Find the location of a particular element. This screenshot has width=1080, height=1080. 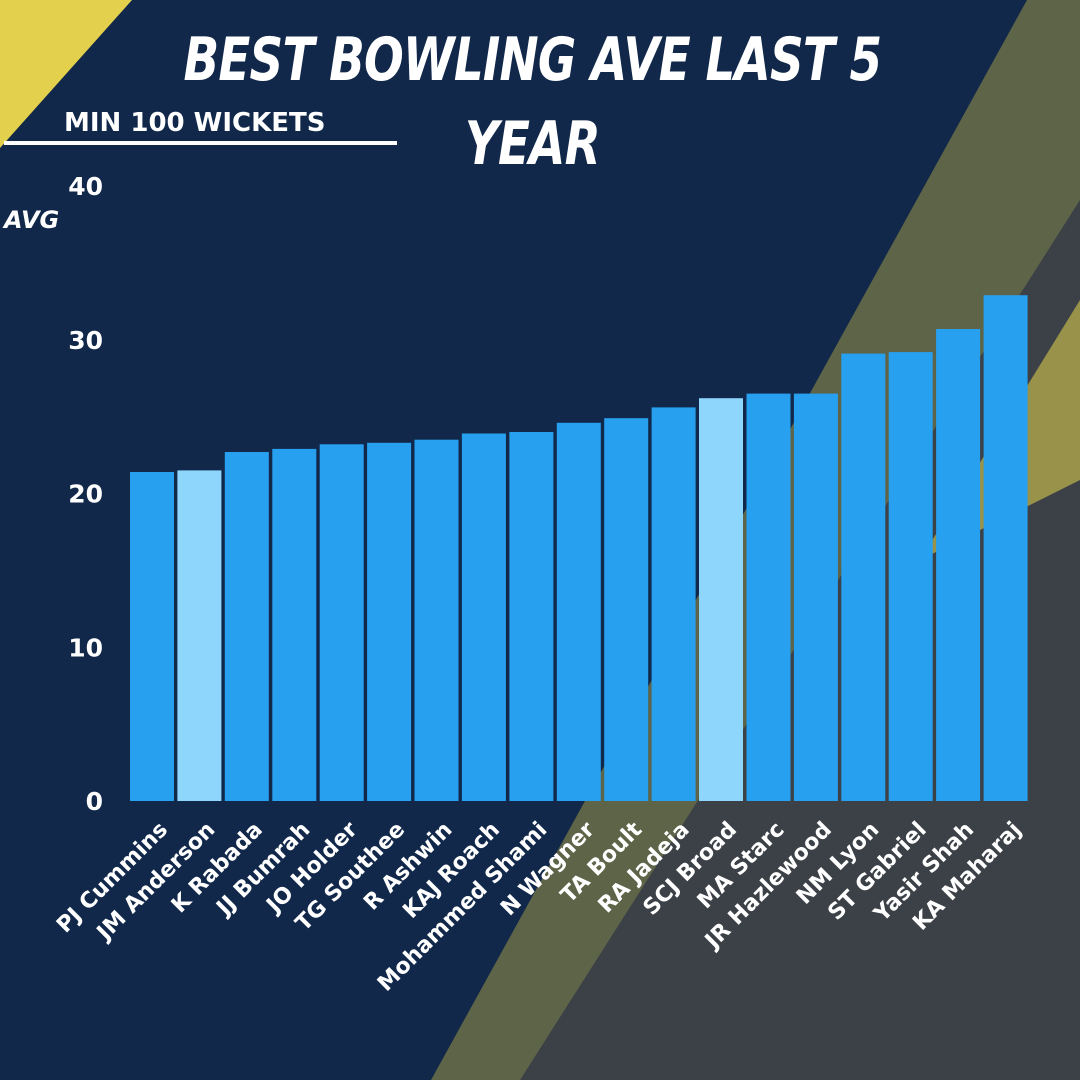

bar-jr-hazlewood is located at coordinates (815, 597).